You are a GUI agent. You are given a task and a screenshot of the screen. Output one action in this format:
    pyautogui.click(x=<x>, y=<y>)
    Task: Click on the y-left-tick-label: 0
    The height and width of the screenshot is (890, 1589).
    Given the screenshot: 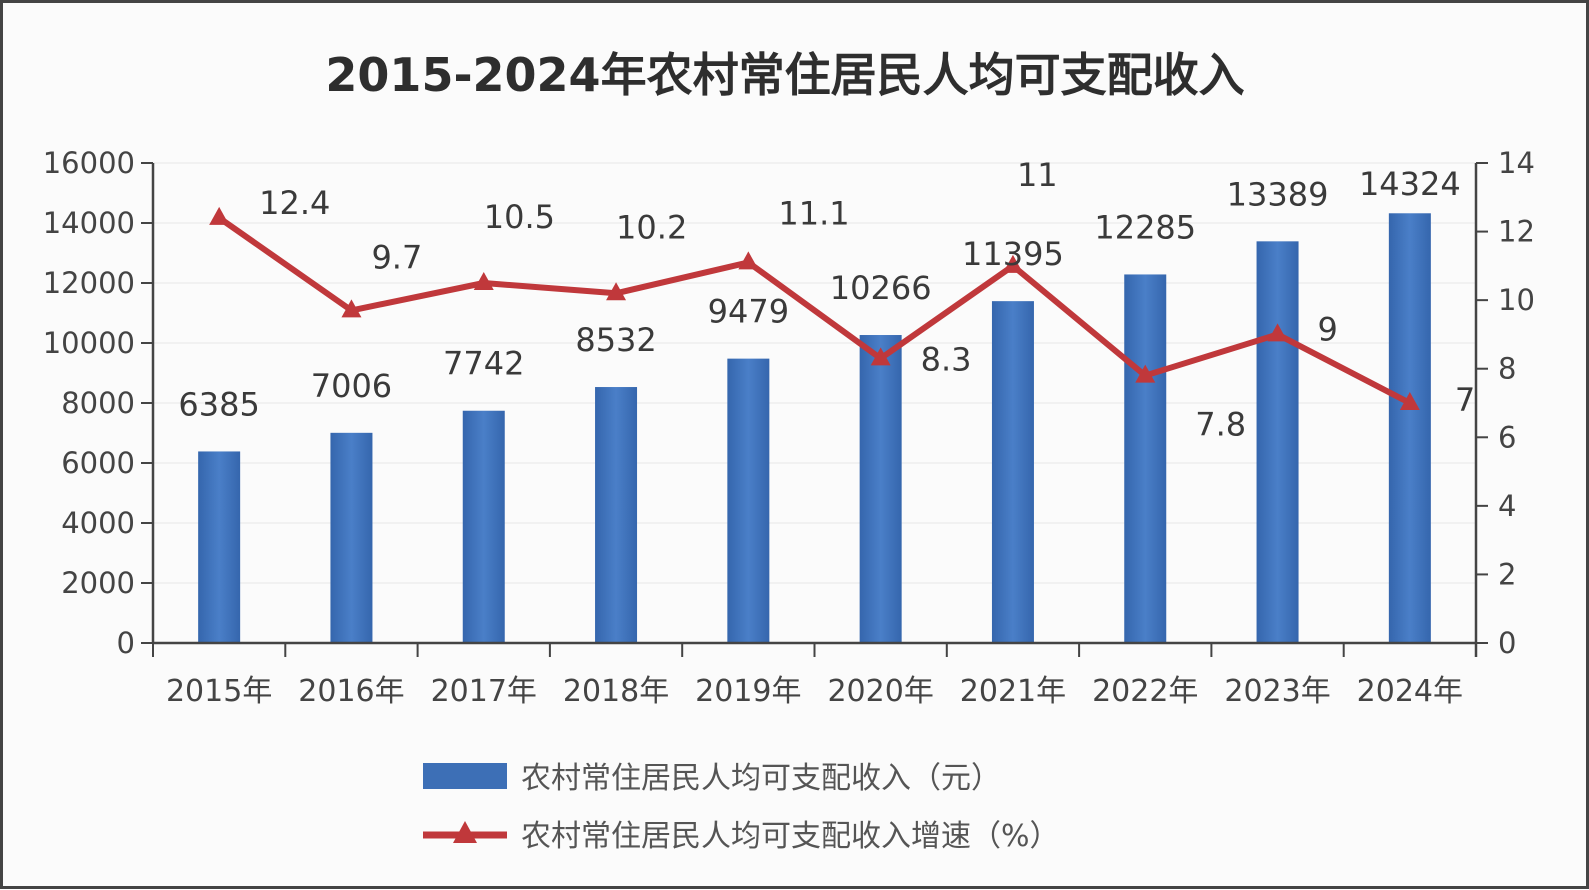 What is the action you would take?
    pyautogui.click(x=126, y=643)
    